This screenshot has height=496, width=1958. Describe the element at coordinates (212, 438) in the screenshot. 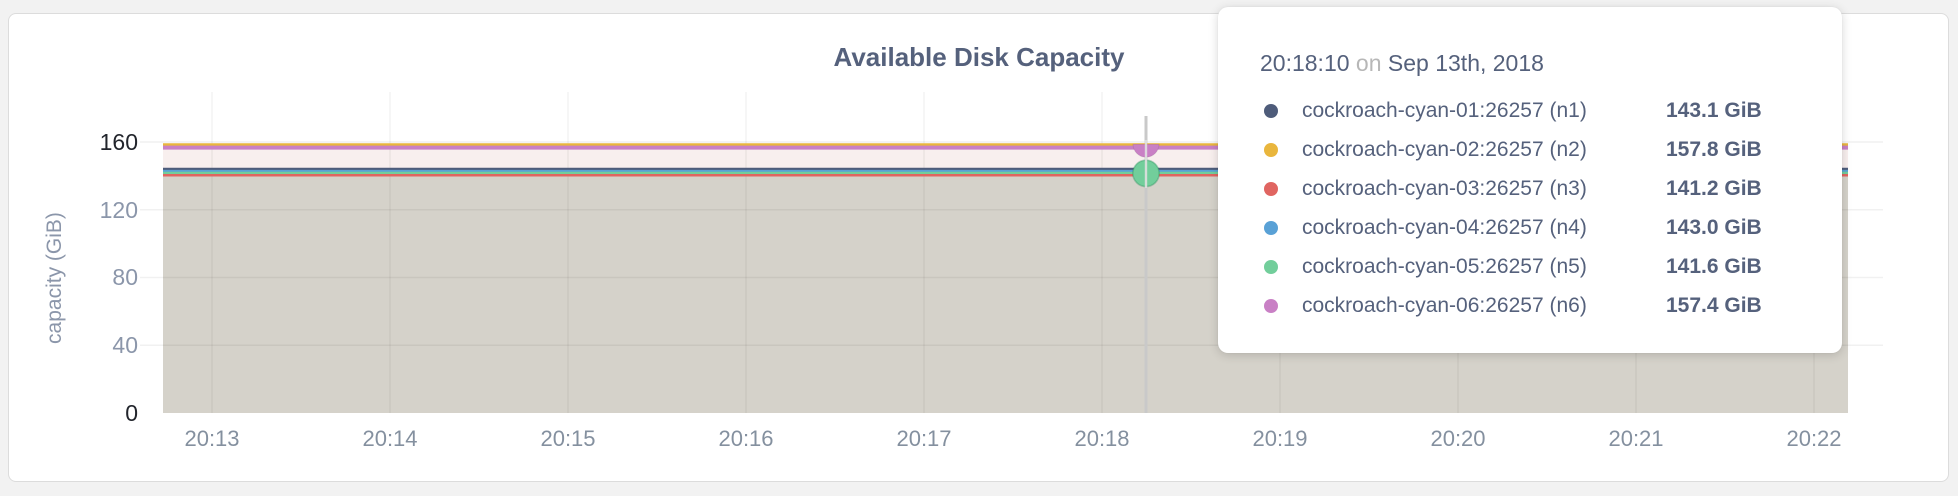

I see `x-tick-label: 20:13` at that location.